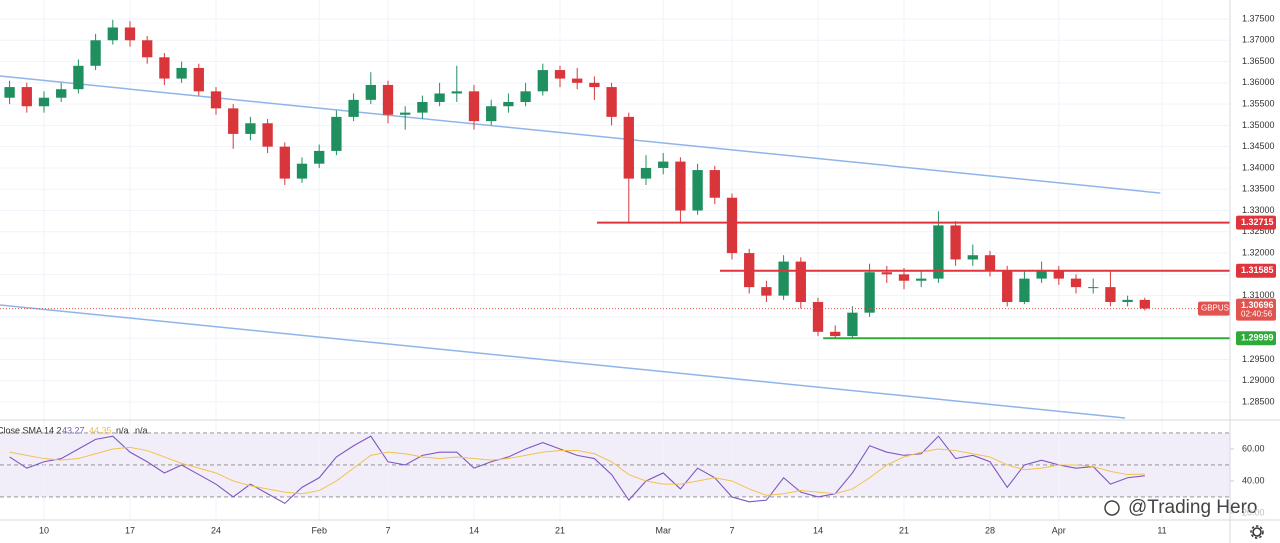  What do you see at coordinates (100, 430) in the screenshot?
I see `indicator-value: 44.35` at bounding box center [100, 430].